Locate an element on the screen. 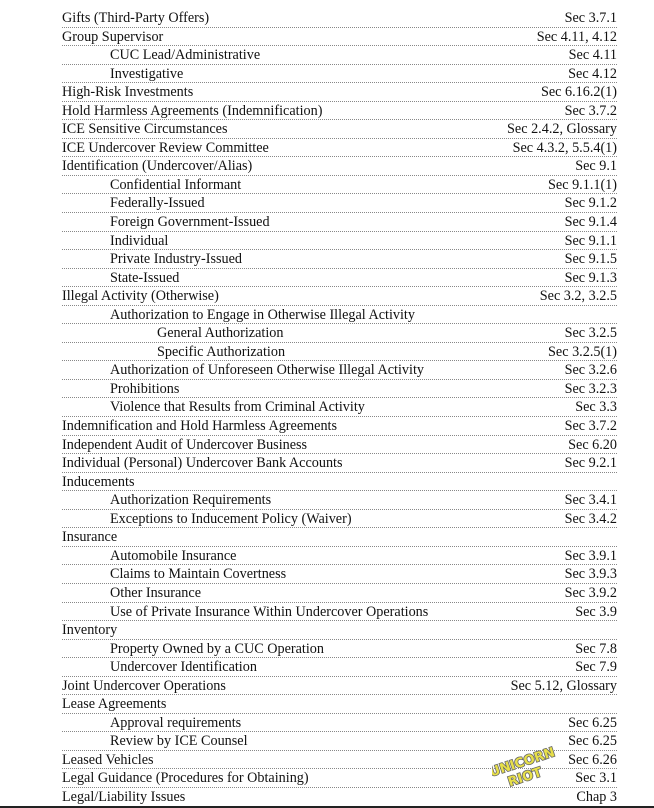 The image size is (654, 808). index-entry: Group Supervisor Sec 4.11, 4.12 is located at coordinates (339, 37).